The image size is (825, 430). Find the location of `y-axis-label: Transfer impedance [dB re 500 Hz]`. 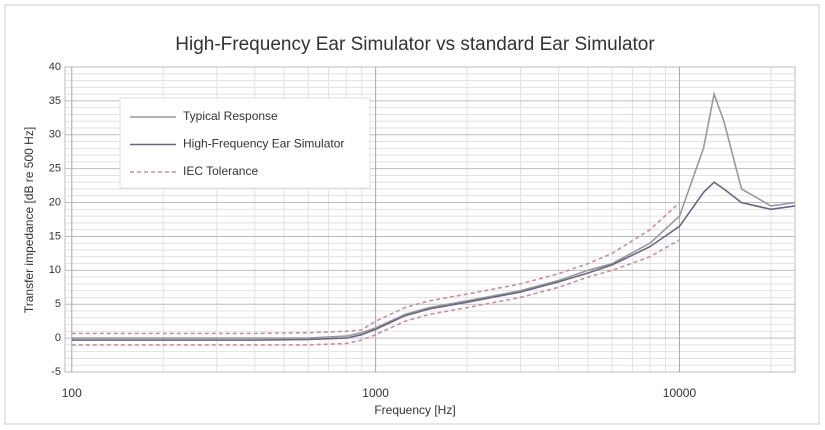

y-axis-label: Transfer impedance [dB re 500 Hz] is located at coordinates (29, 220).